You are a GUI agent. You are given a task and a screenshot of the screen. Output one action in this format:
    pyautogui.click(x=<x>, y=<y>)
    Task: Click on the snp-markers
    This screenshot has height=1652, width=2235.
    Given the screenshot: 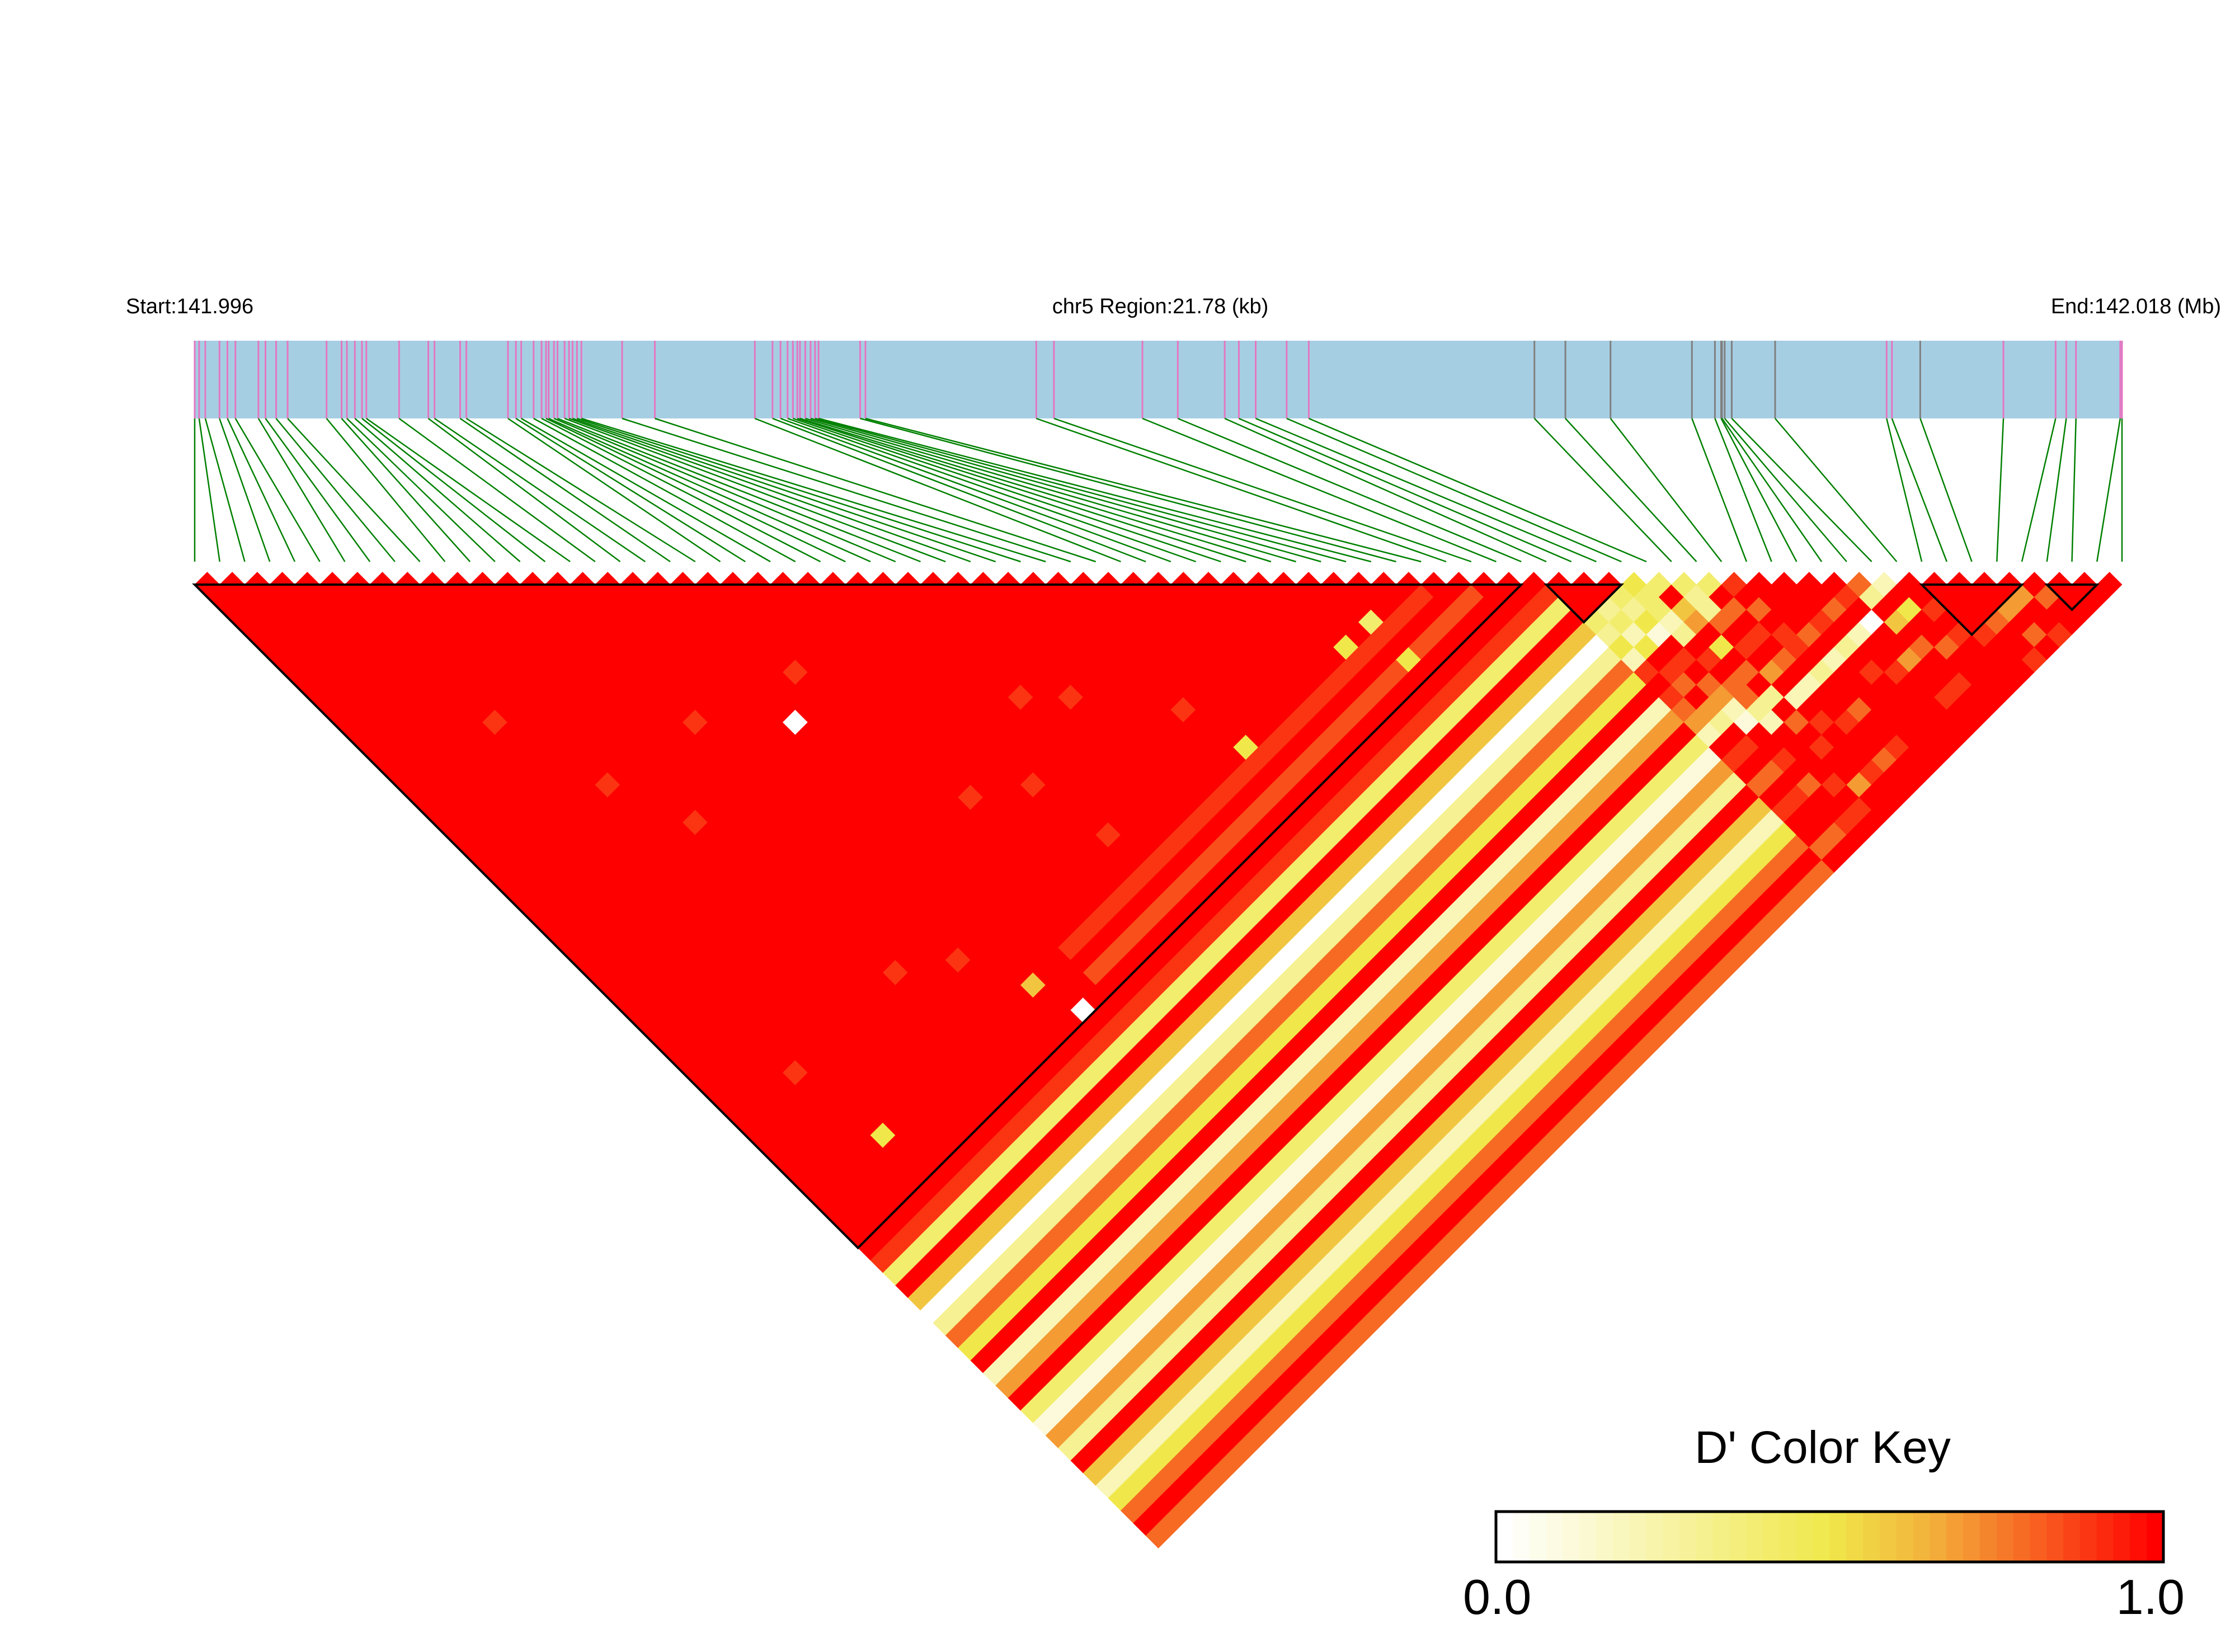 What is the action you would take?
    pyautogui.click(x=1158, y=379)
    